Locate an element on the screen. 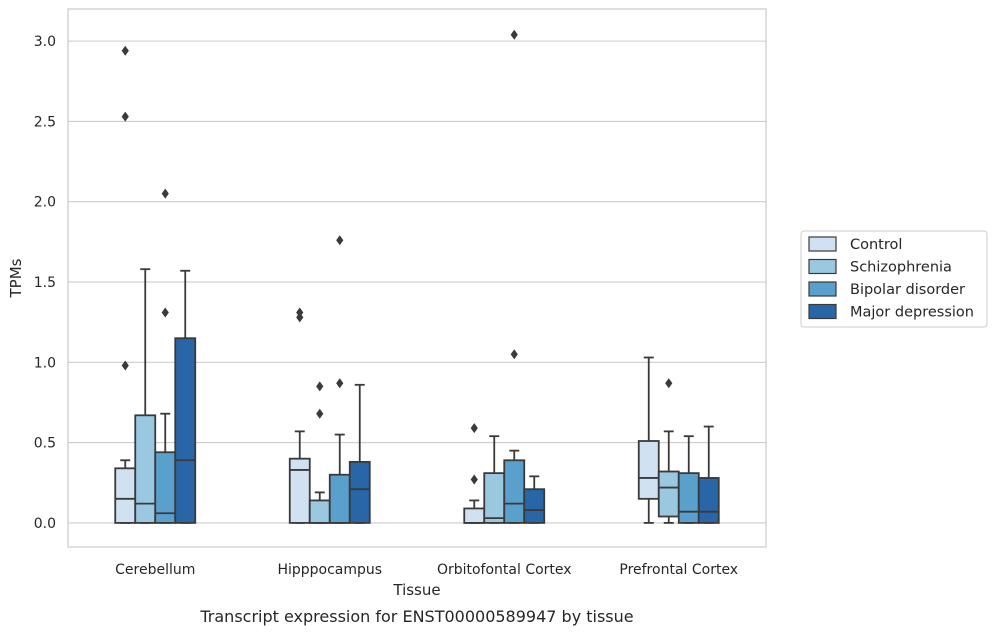 This screenshot has height=634, width=997. y-tick-label: 1.0 is located at coordinates (45, 363).